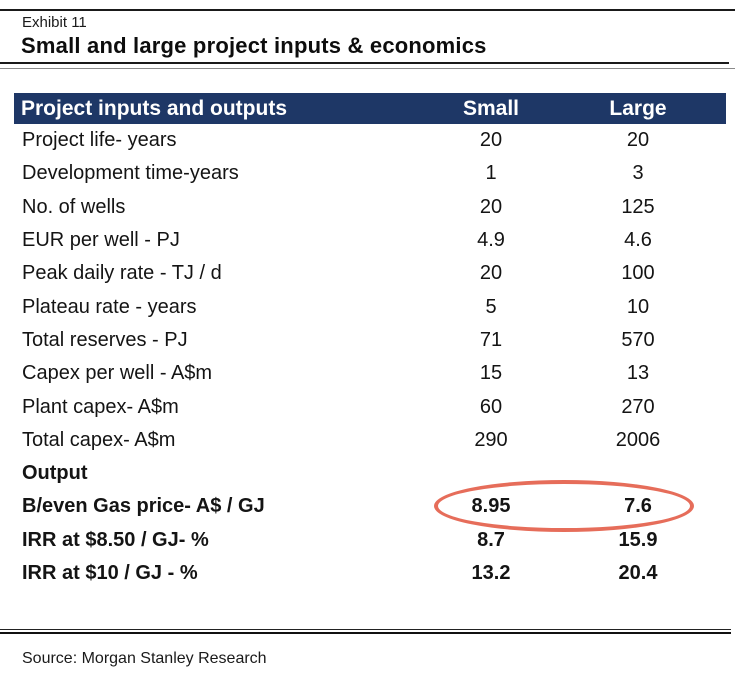  What do you see at coordinates (638, 306) in the screenshot?
I see `row-value-large: 10` at bounding box center [638, 306].